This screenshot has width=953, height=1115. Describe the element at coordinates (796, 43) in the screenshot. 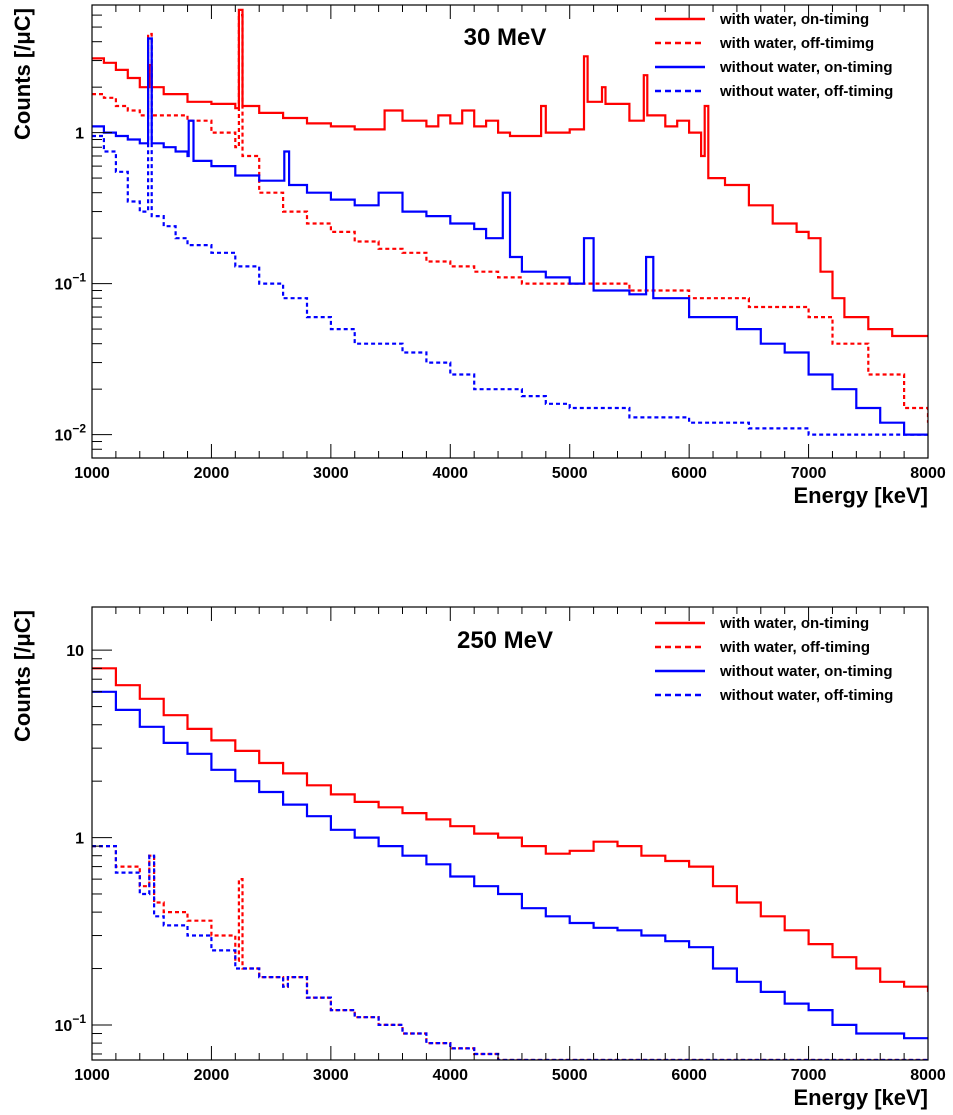

I see `legend-label-1: with water, off-timimg` at that location.